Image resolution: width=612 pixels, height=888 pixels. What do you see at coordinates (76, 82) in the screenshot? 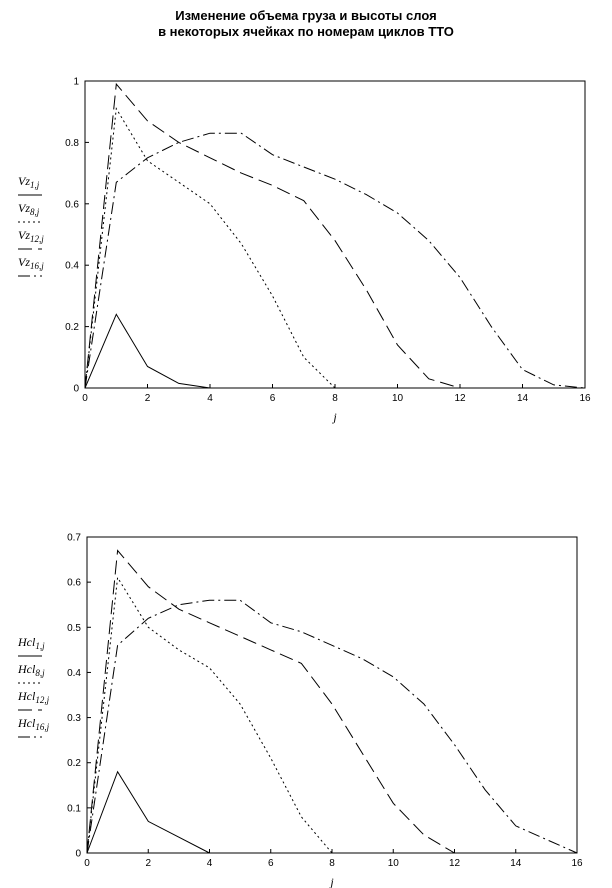
I see `y-tick-label: 1` at bounding box center [76, 82].